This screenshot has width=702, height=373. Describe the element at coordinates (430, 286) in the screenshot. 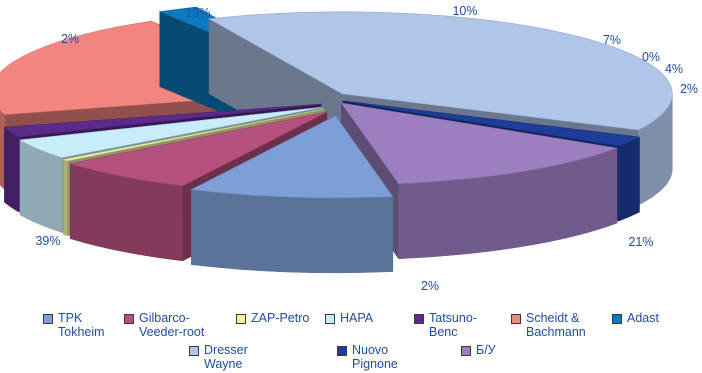

I see `data-label-adast: 2%` at that location.